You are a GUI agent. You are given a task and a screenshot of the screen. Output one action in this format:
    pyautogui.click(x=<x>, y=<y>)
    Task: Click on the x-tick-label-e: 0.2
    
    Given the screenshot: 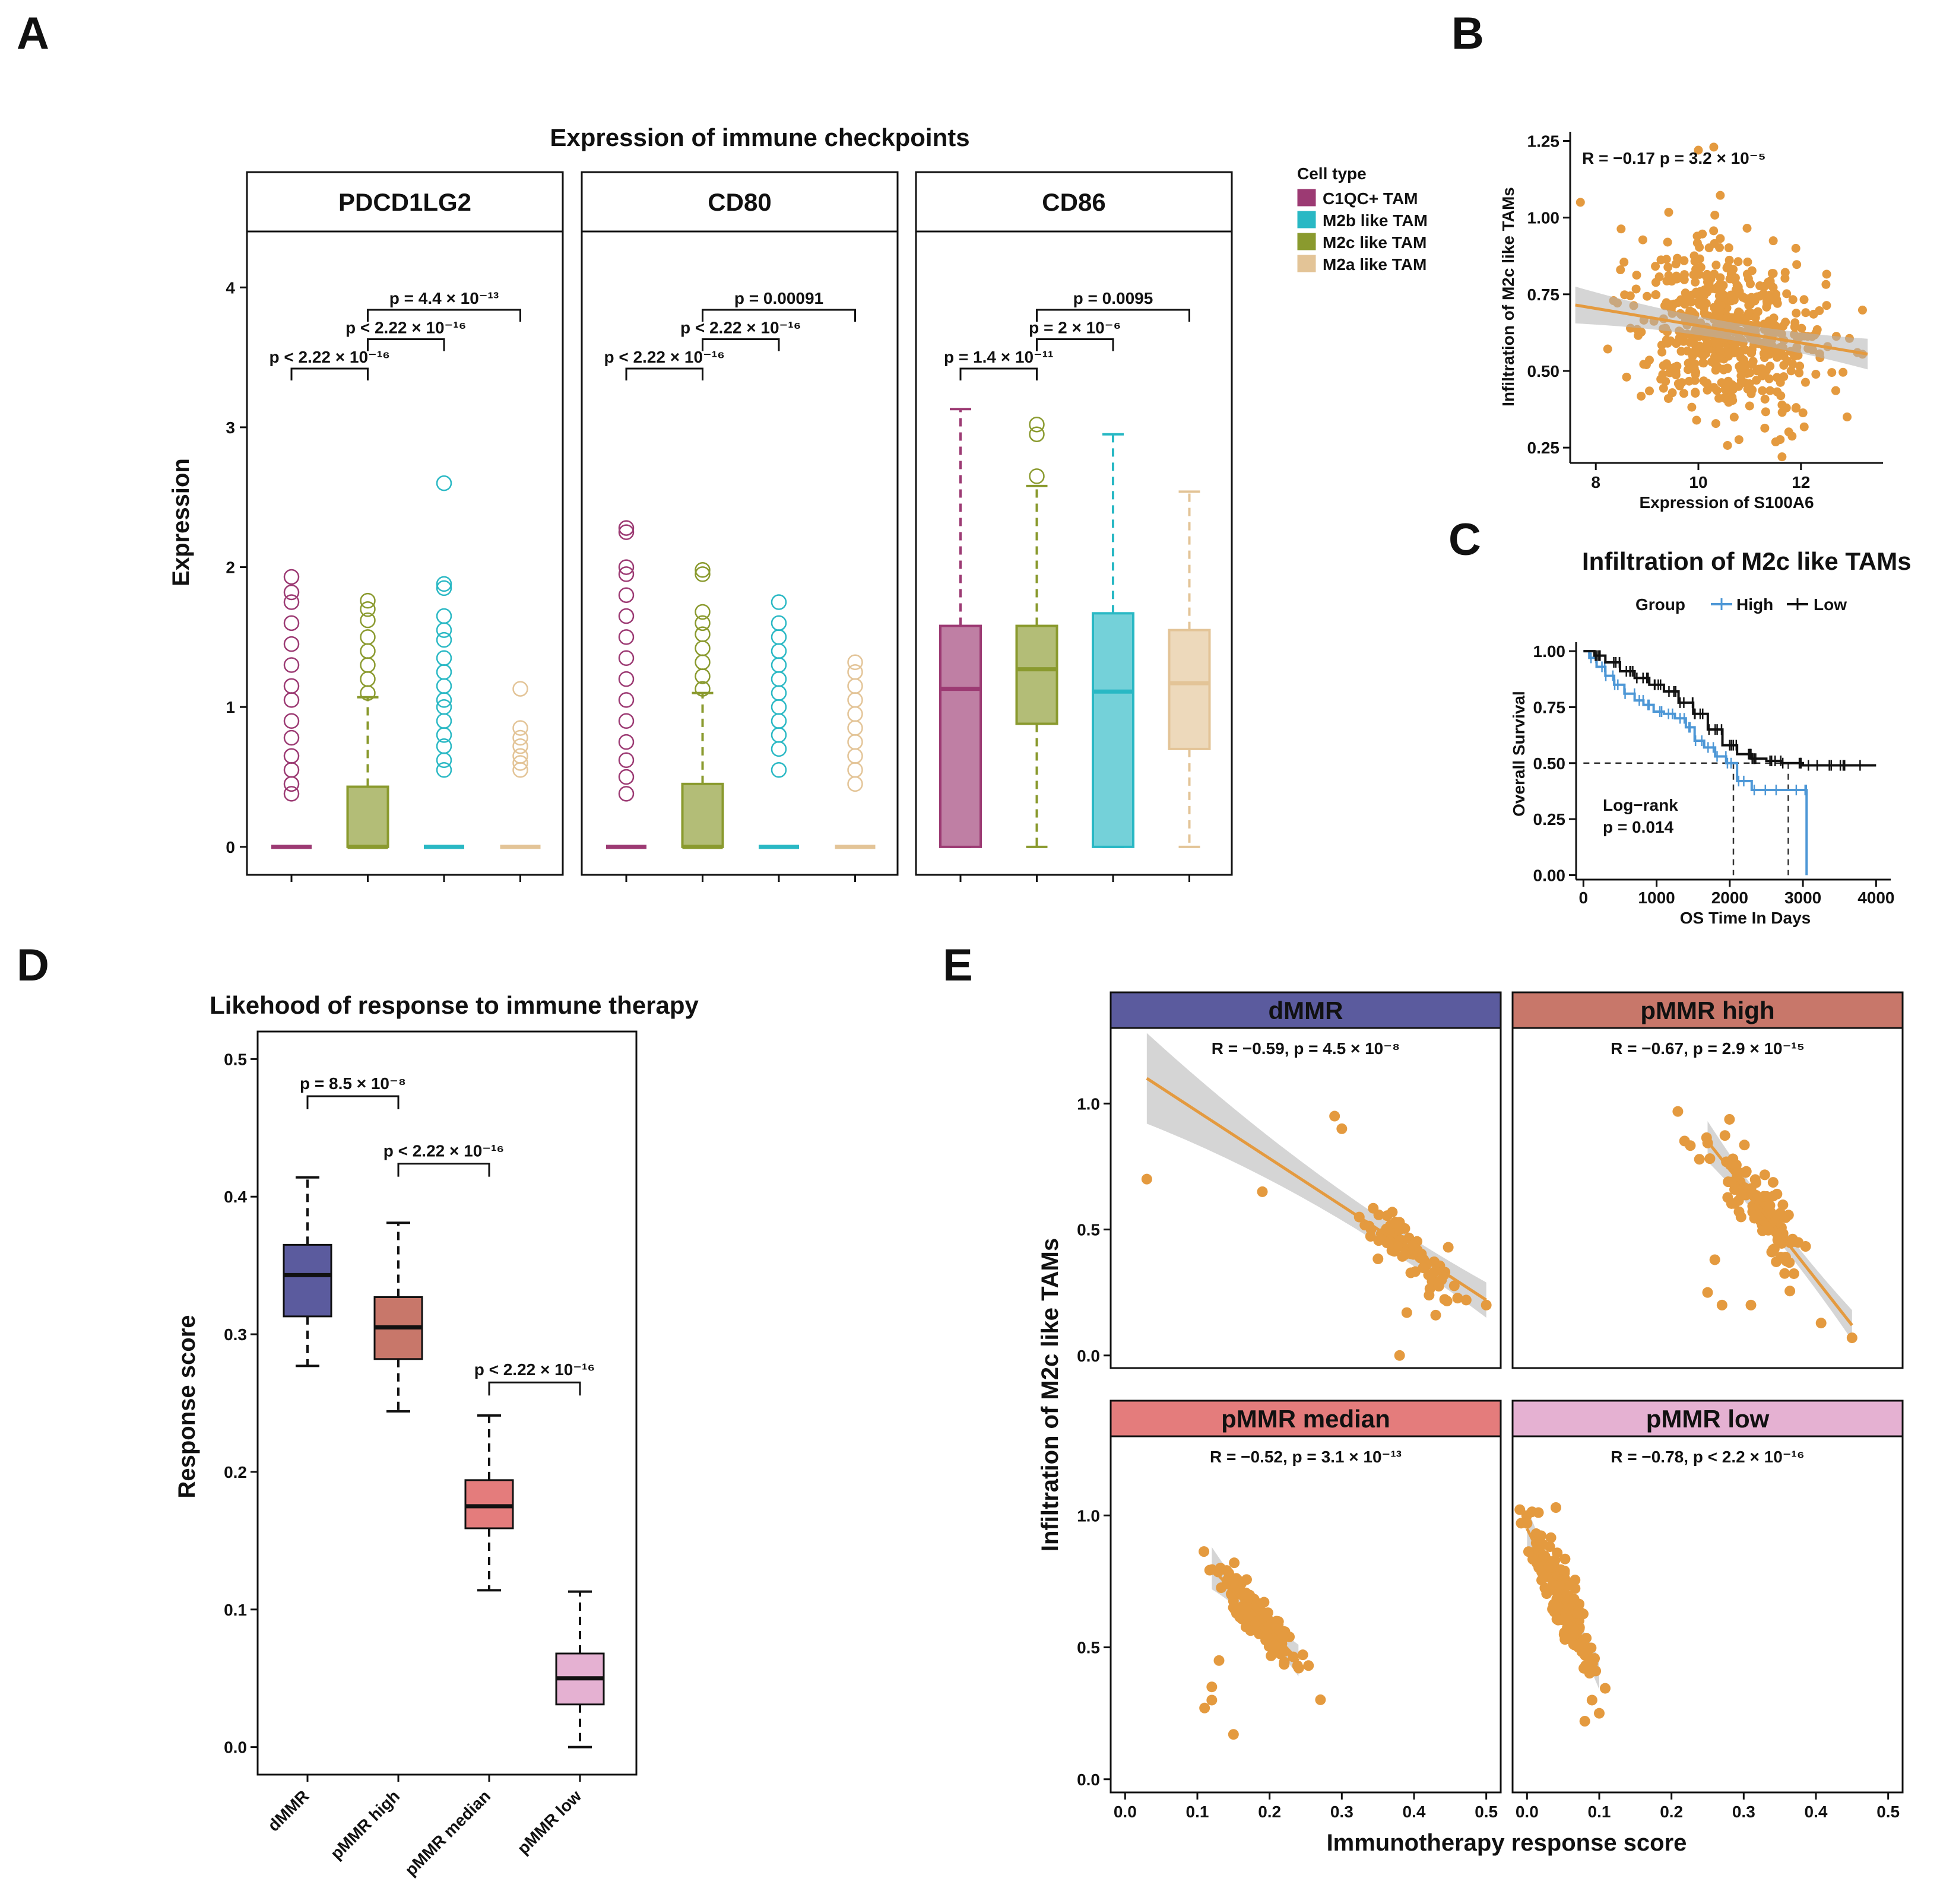 What is the action you would take?
    pyautogui.click(x=1671, y=1812)
    